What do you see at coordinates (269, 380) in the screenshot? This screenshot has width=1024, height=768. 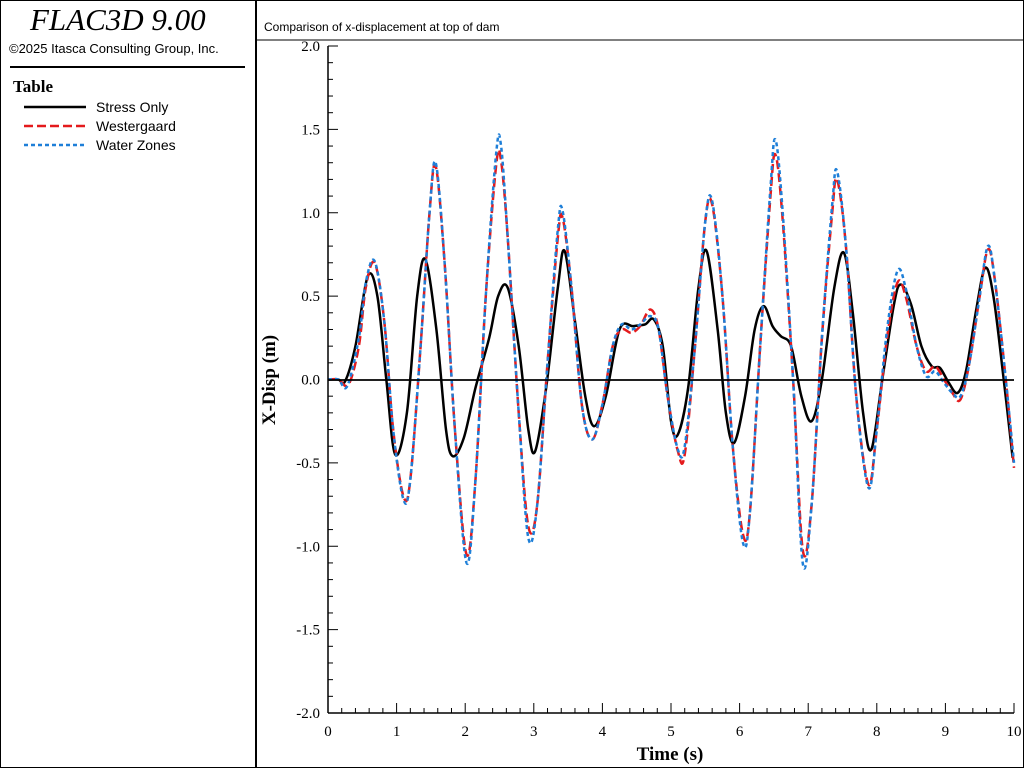 I see `y-axis-label: X-Disp (m)` at bounding box center [269, 380].